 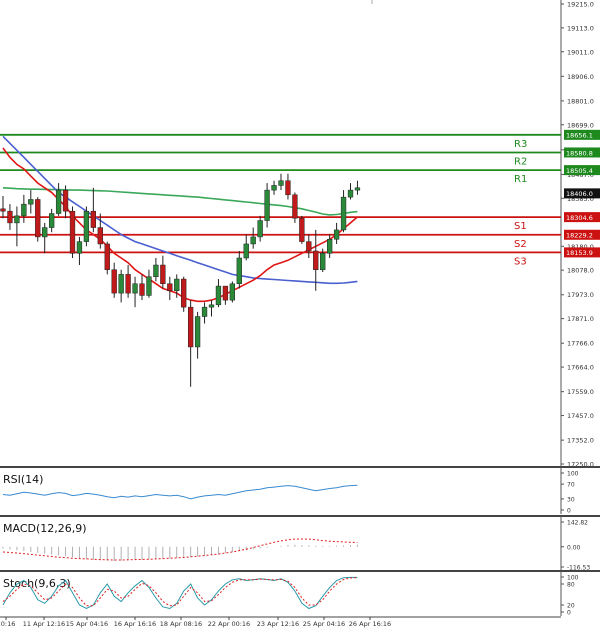 I want to click on price-tick-label: 19113.0, so click(x=580, y=28).